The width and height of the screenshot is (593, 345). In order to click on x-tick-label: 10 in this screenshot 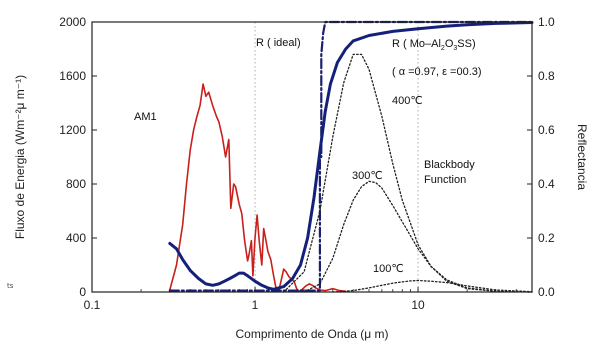, I will do `click(418, 305)`.